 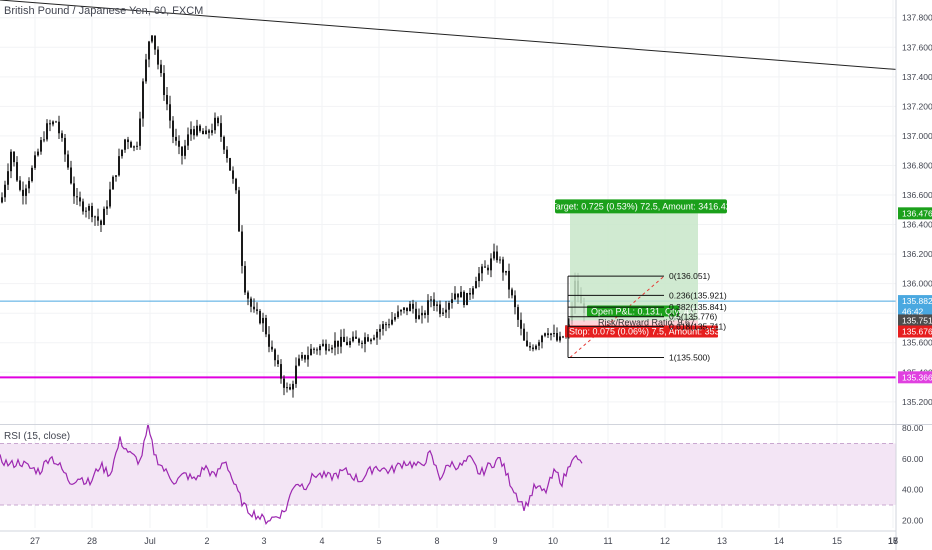 What do you see at coordinates (37, 436) in the screenshot?
I see `rsi-title: RSI (15, close)` at bounding box center [37, 436].